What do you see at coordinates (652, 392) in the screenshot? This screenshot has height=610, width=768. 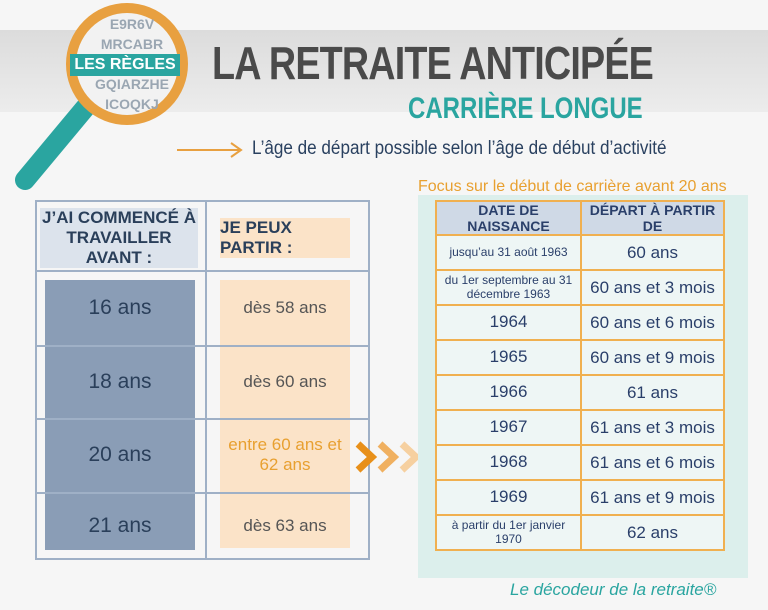 I see `departure-age: 61 ans` at bounding box center [652, 392].